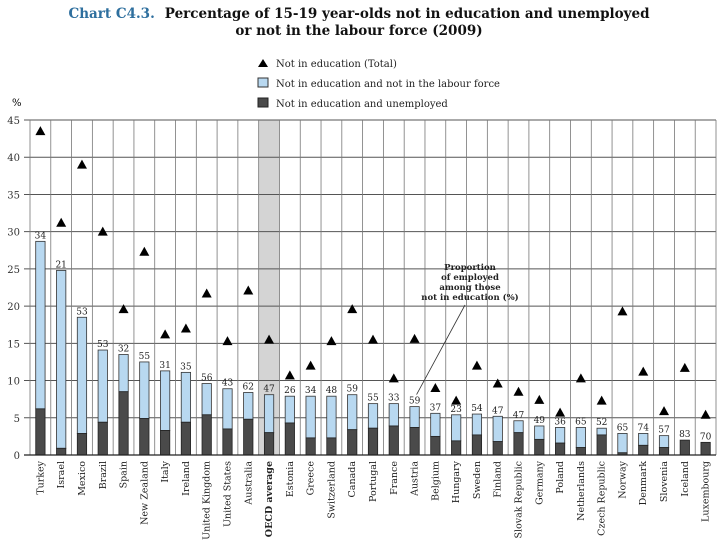  I want to click on data-label: 36, so click(560, 422).